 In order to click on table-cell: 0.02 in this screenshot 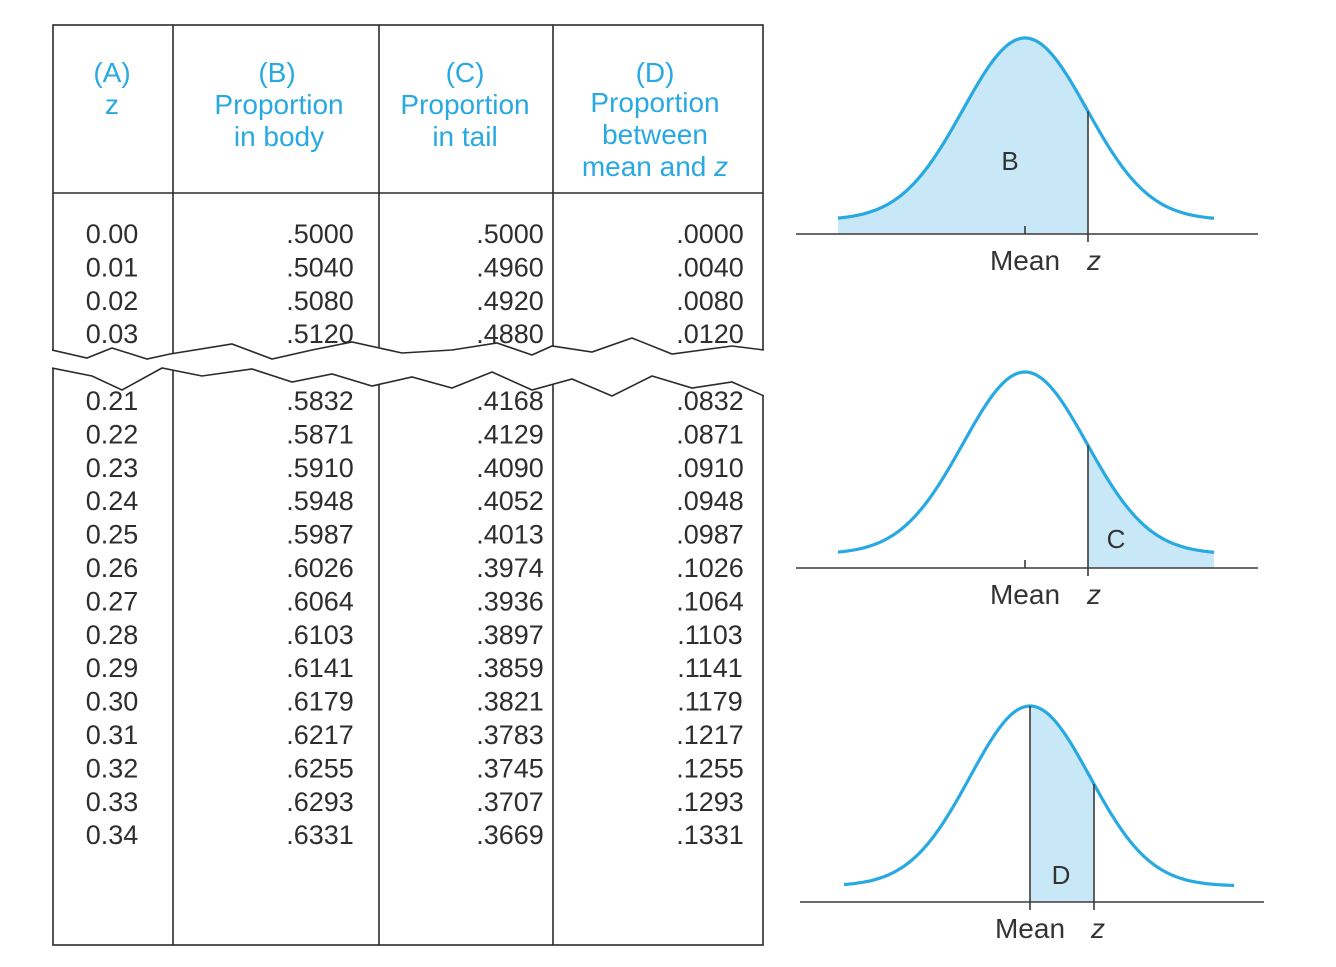, I will do `click(112, 301)`.